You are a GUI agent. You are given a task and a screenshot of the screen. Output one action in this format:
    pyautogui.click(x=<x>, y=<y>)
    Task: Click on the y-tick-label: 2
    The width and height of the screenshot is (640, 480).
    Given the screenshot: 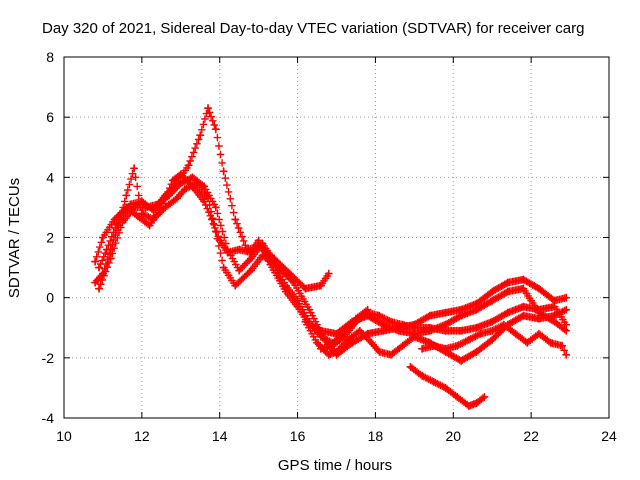 What is the action you would take?
    pyautogui.click(x=50, y=238)
    